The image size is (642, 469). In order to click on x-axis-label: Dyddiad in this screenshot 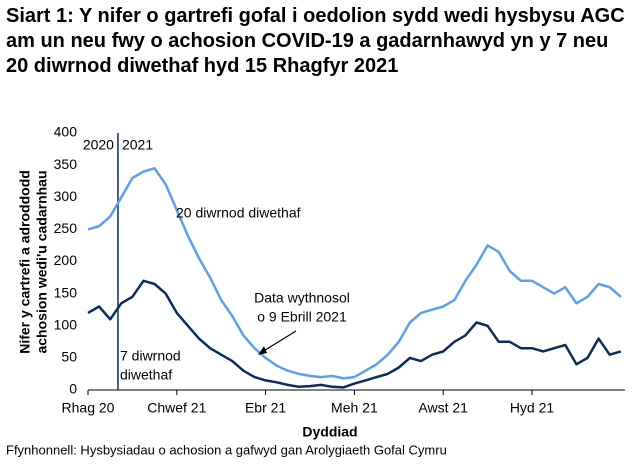, I will do `click(329, 432)`.